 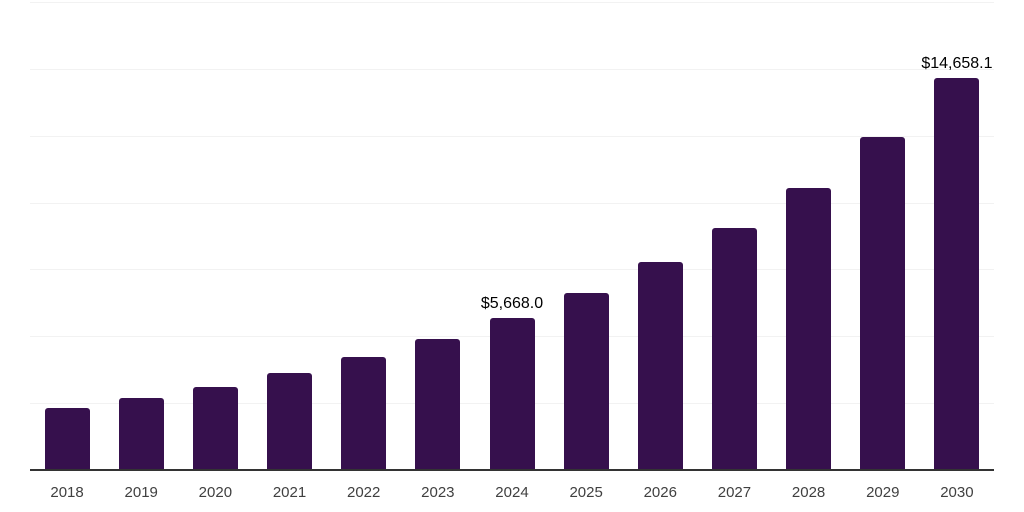 I want to click on x-tick-label-2018: 2018, so click(x=67, y=492).